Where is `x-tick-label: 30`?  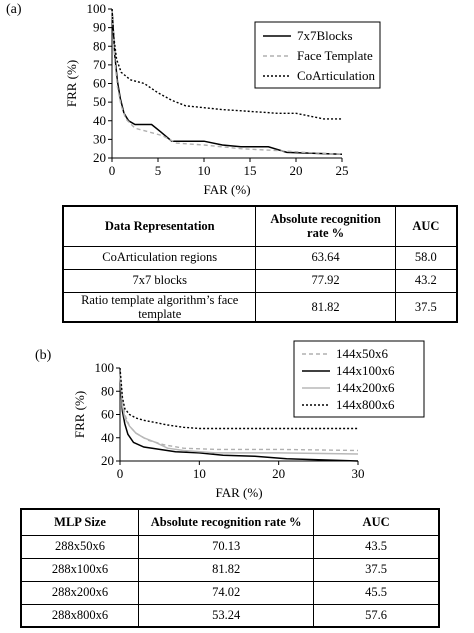
x-tick-label: 30 is located at coordinates (358, 473).